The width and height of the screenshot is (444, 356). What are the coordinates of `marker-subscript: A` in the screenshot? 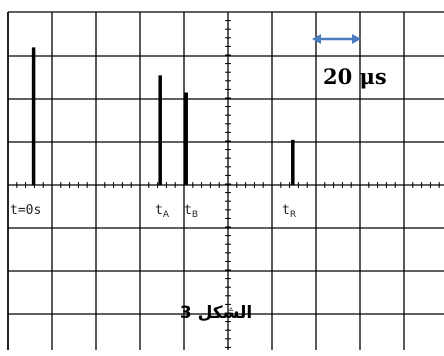 It's located at (166, 215).